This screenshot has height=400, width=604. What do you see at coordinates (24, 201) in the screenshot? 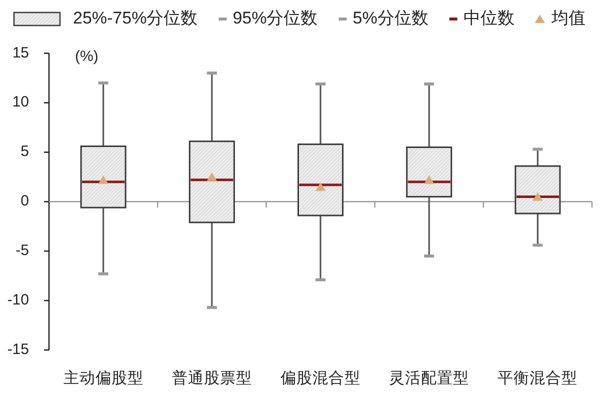
I see `y-tick-label: 0` at bounding box center [24, 201].